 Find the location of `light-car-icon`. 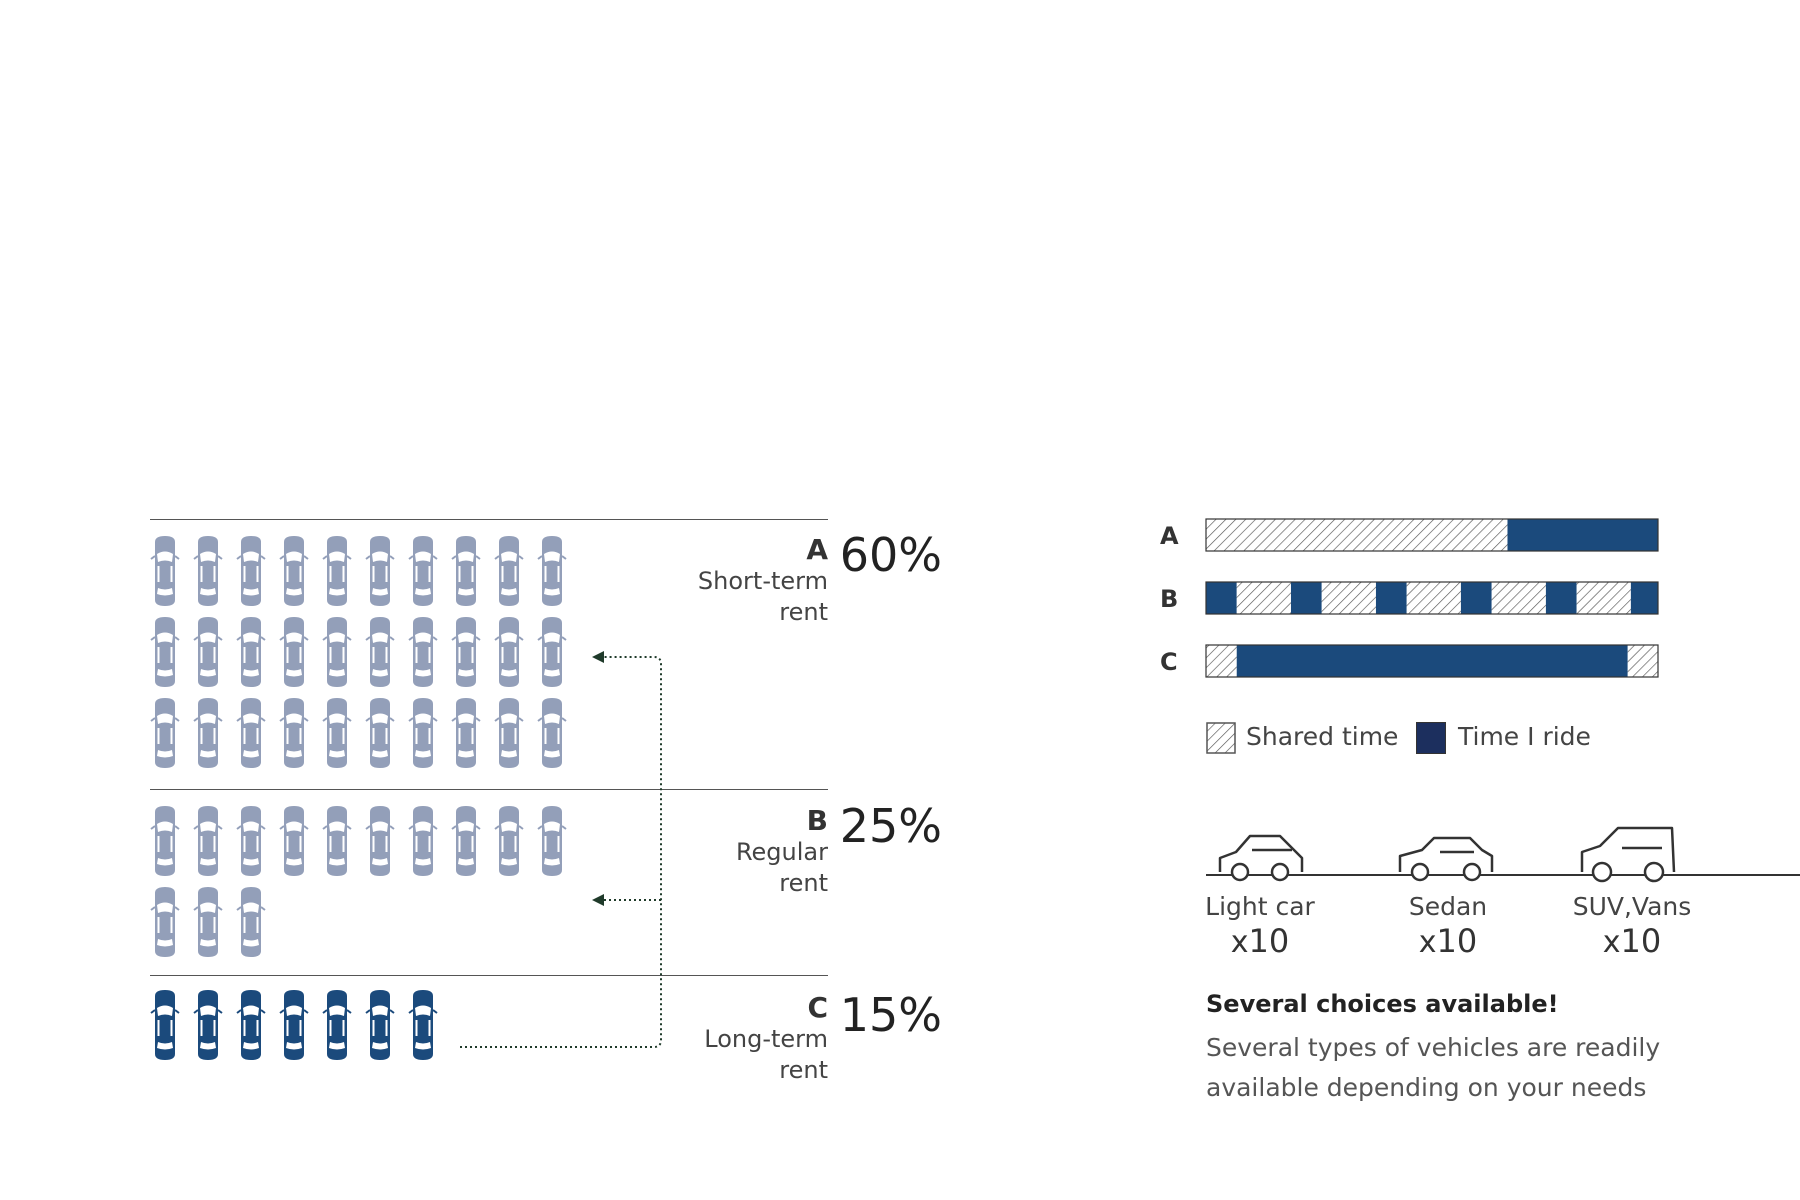

light-car-icon is located at coordinates (1261, 858).